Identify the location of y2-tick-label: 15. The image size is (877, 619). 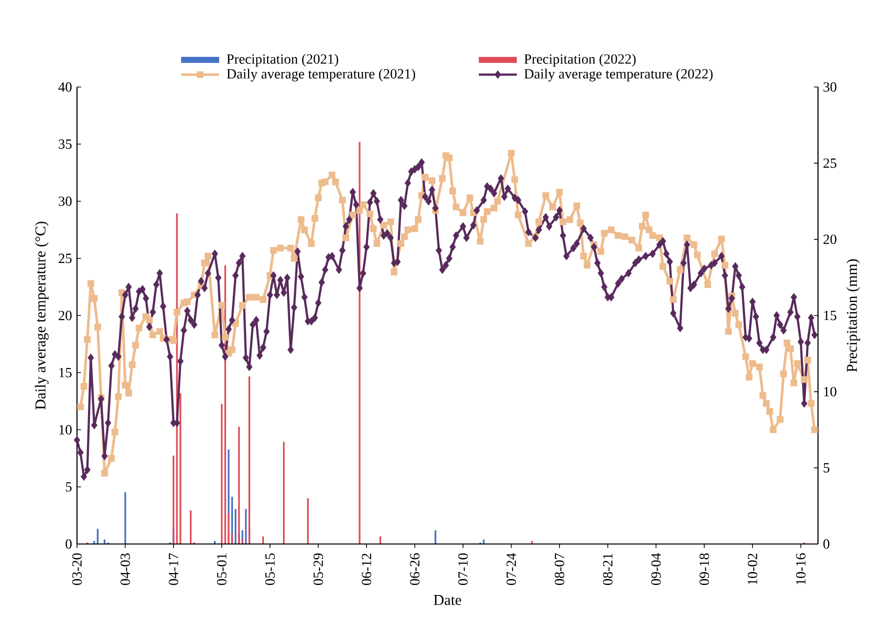
(830, 315).